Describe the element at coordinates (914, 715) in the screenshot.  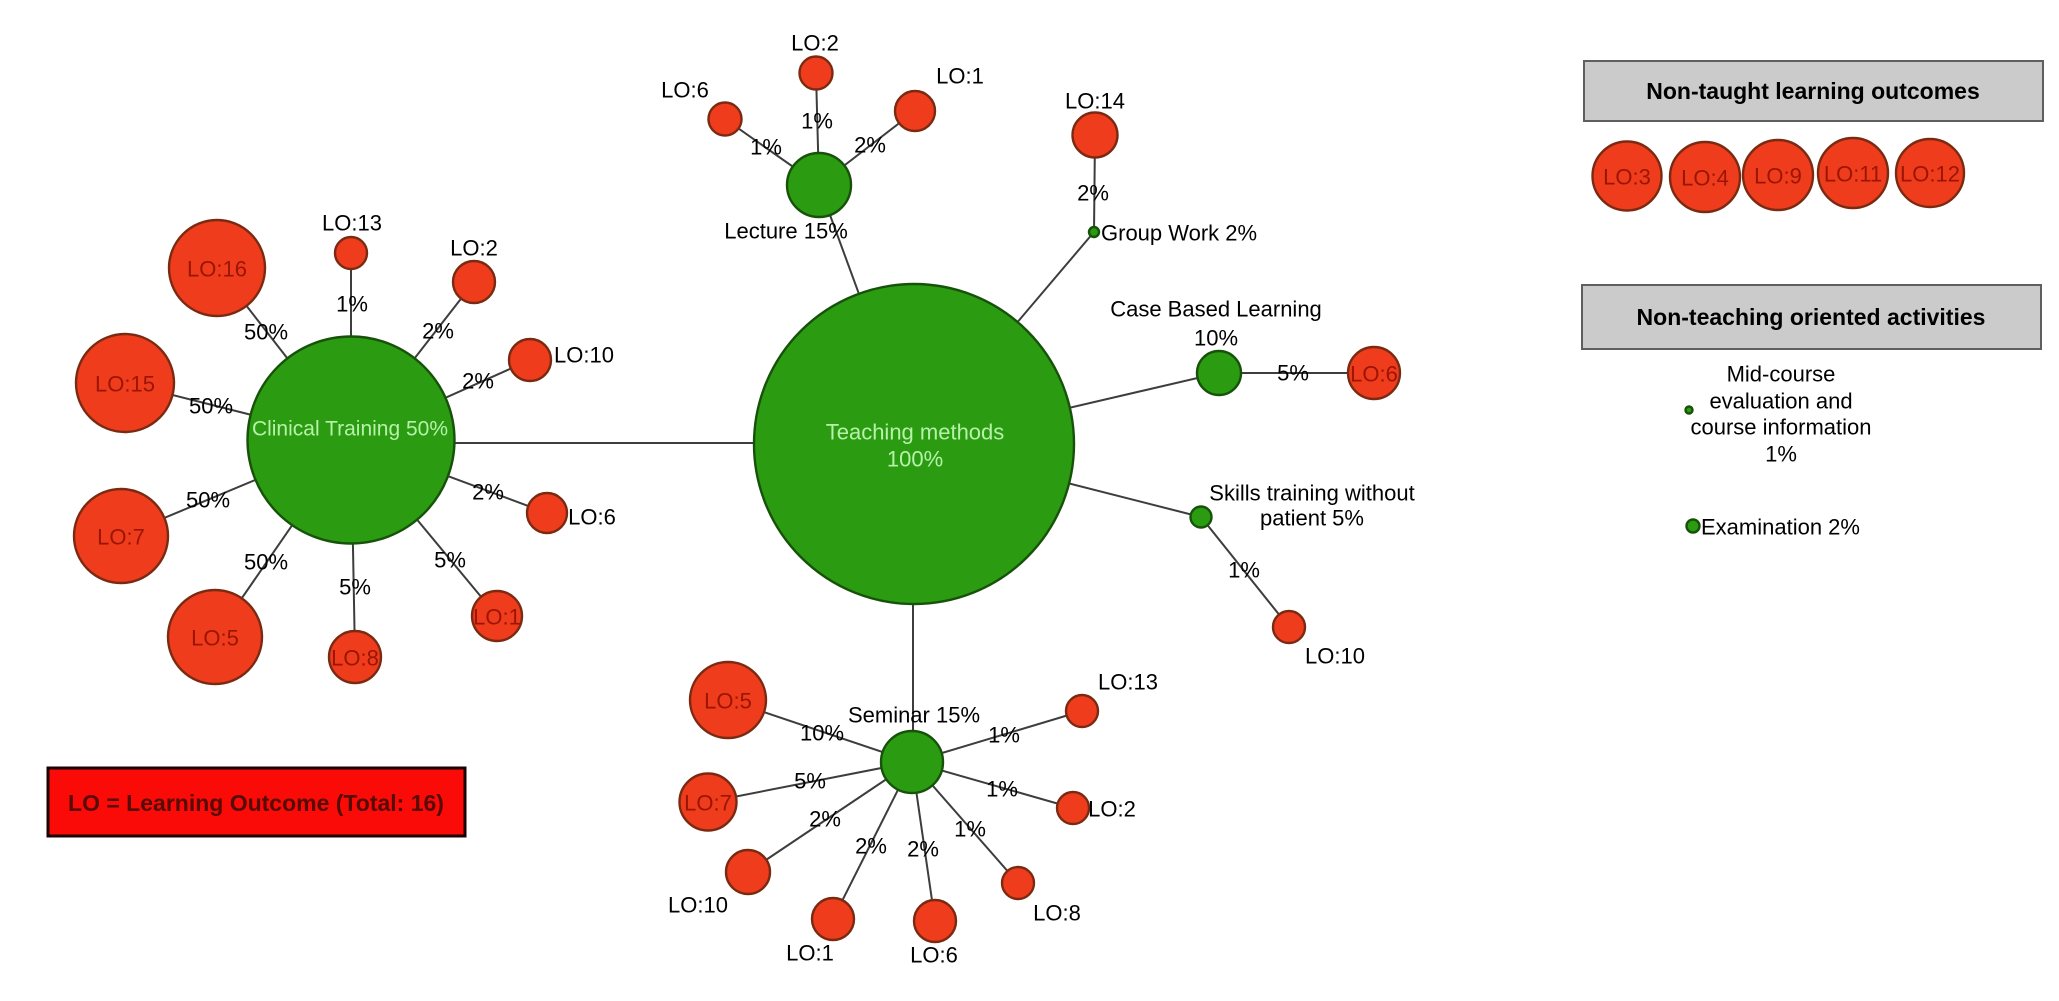
I see `svg-text: Seminar 15%` at that location.